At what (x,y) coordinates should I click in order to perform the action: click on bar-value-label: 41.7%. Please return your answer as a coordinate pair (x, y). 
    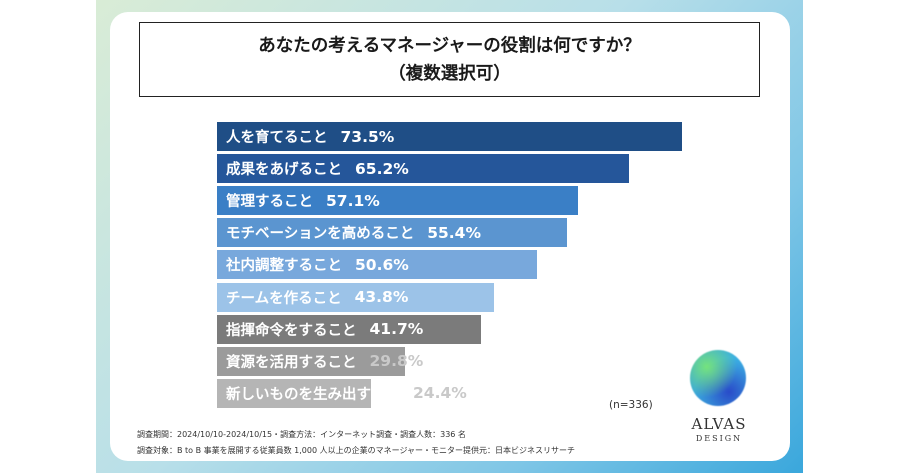
    Looking at the image, I should click on (396, 329).